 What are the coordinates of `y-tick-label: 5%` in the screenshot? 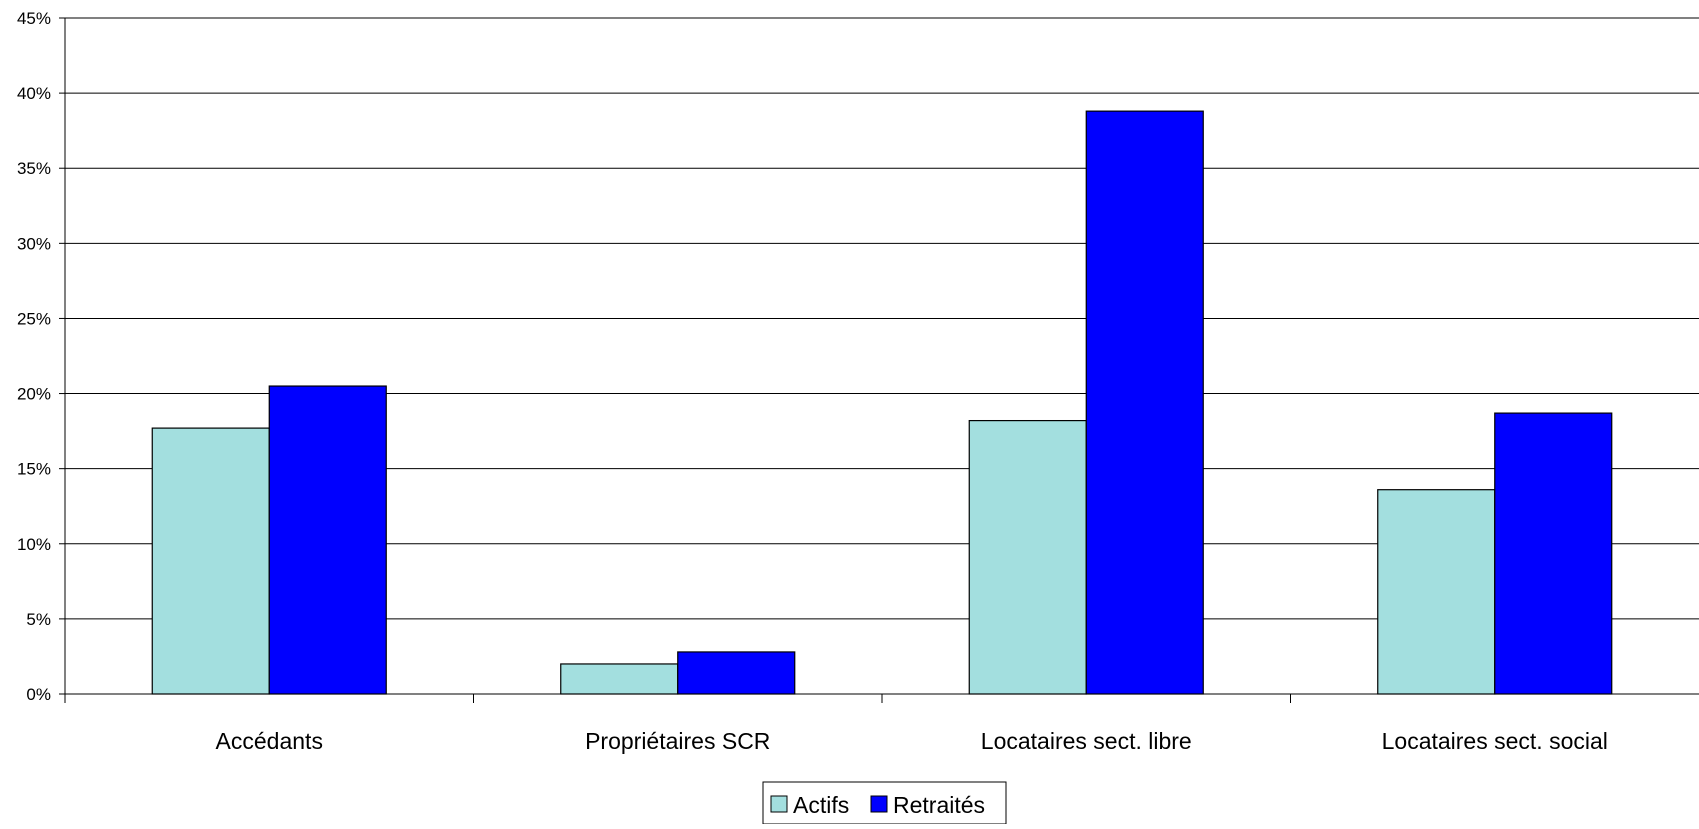 It's located at (38, 619).